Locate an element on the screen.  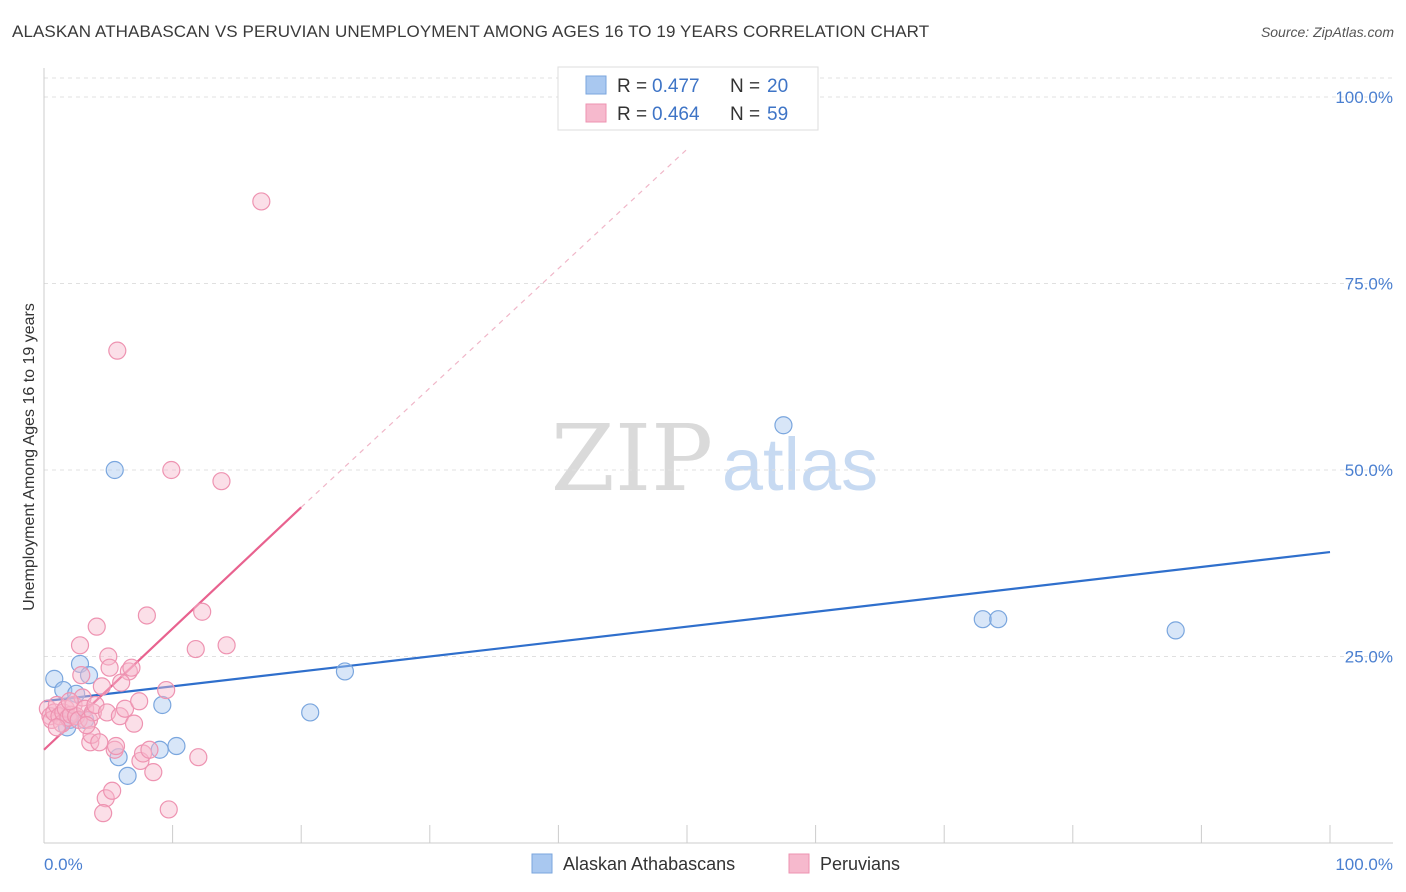
legend-swatch-pink is located at coordinates (596, 113).